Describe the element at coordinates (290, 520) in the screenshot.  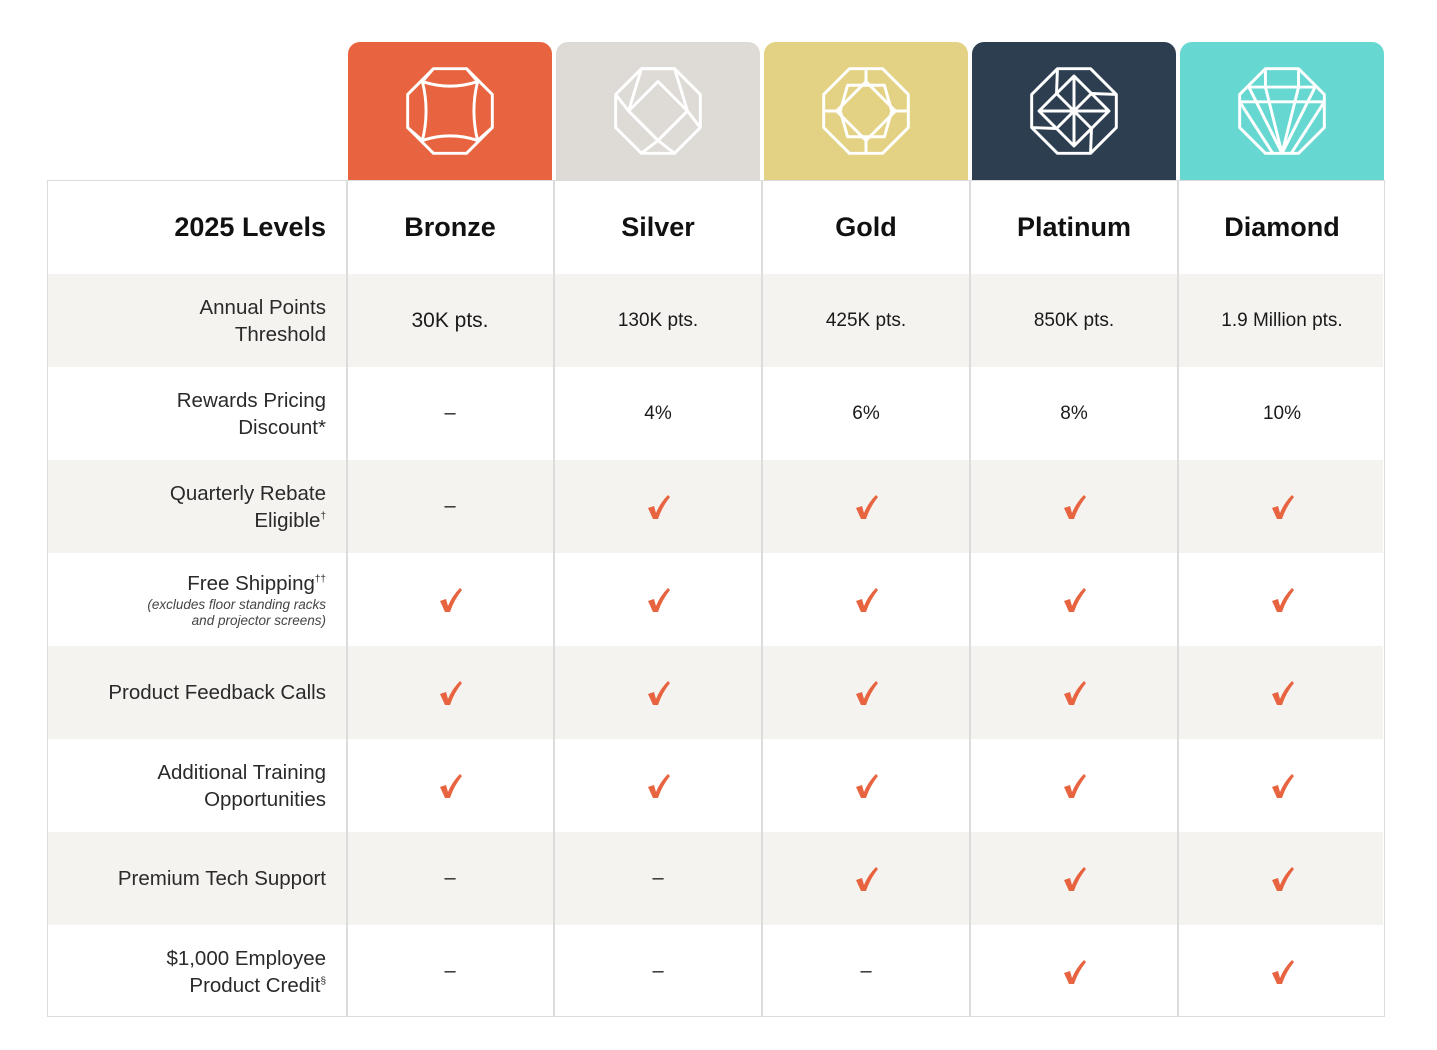
I see `row-label-line: Eligible†` at that location.